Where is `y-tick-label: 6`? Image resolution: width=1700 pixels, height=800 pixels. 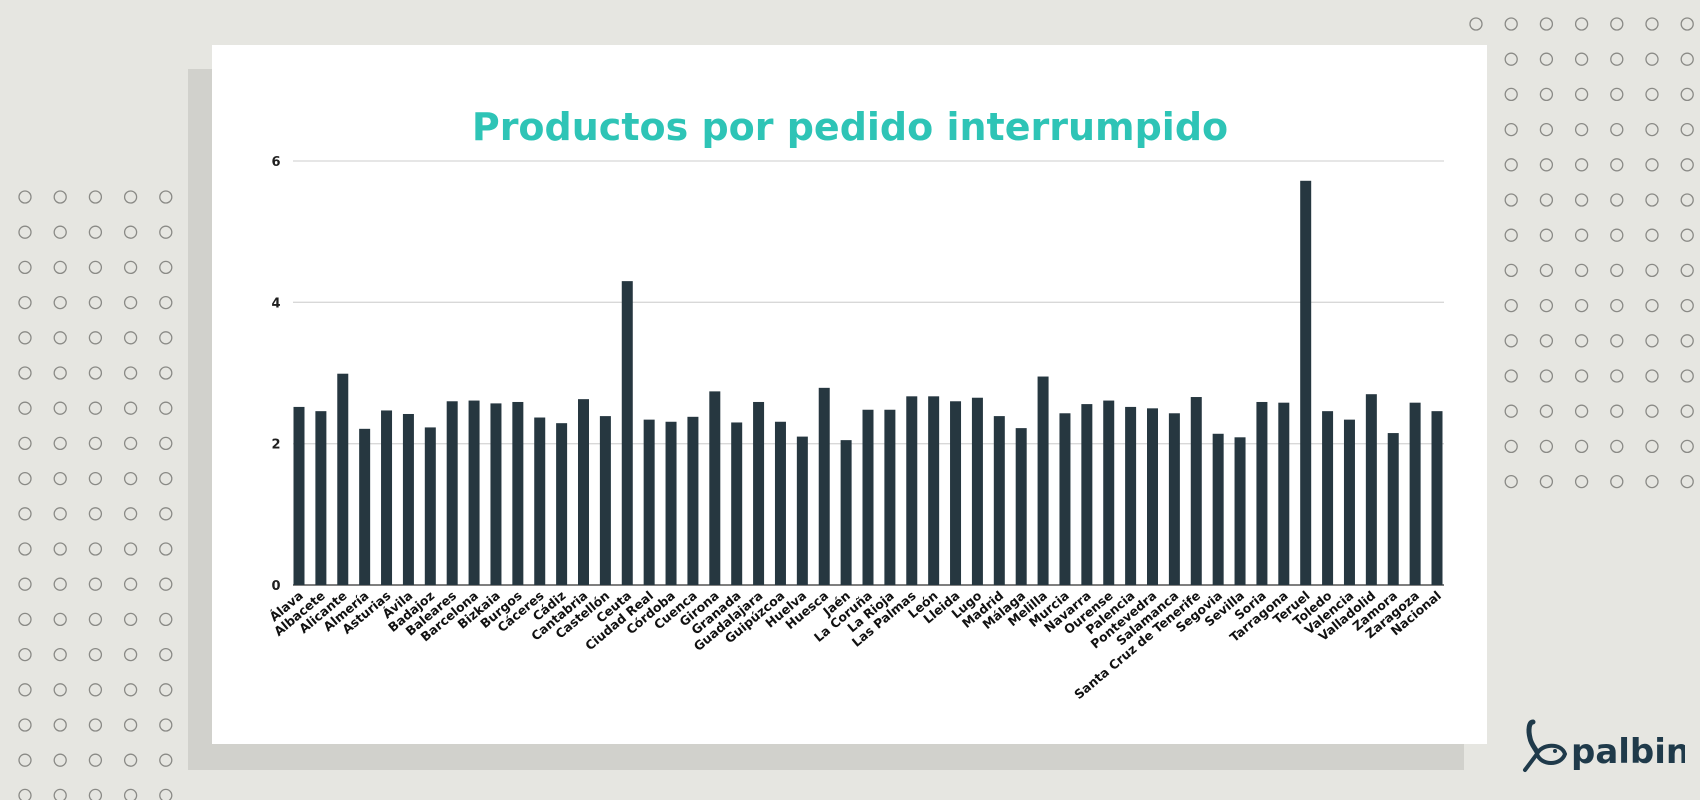
y-tick-label: 6 is located at coordinates (275, 162).